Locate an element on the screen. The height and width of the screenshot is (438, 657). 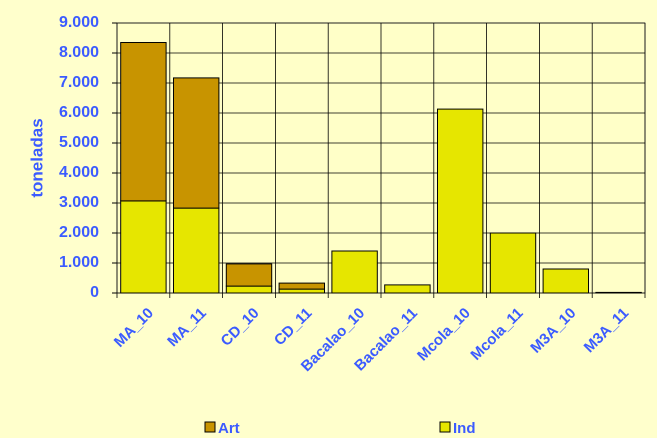
y-tick-label: 9.000 is located at coordinates (79, 22).